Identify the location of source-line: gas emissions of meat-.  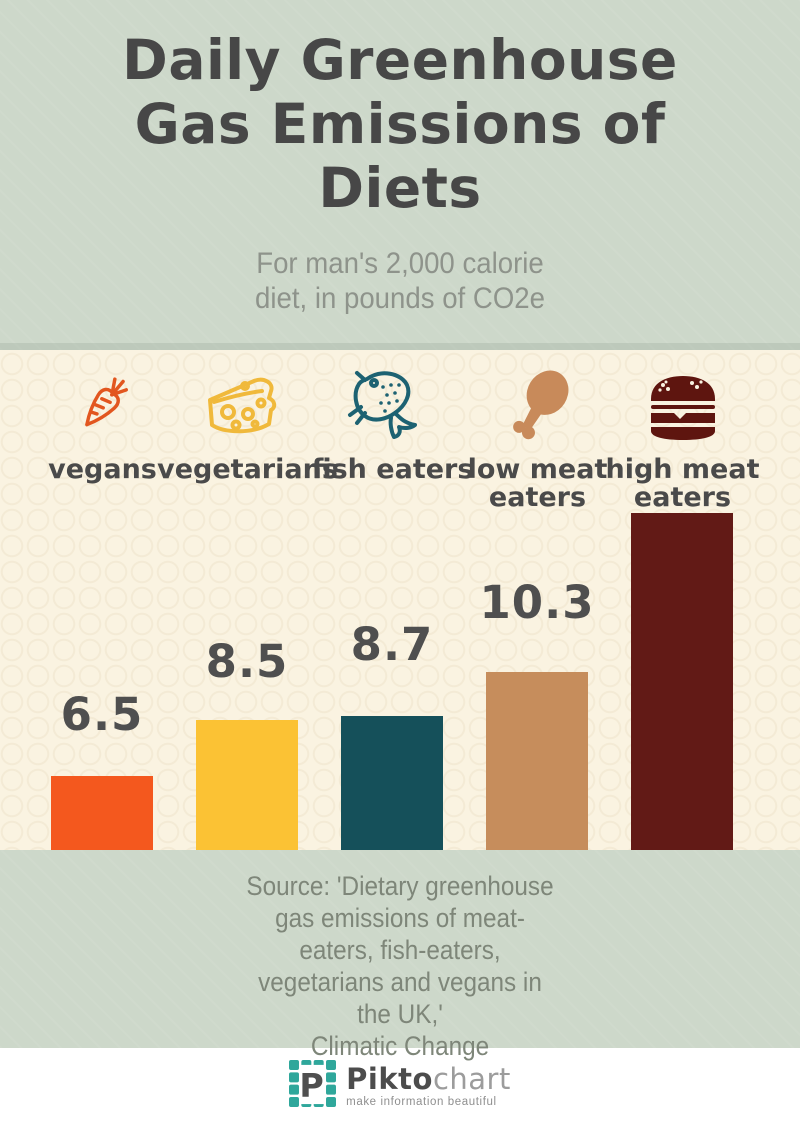
(400, 918).